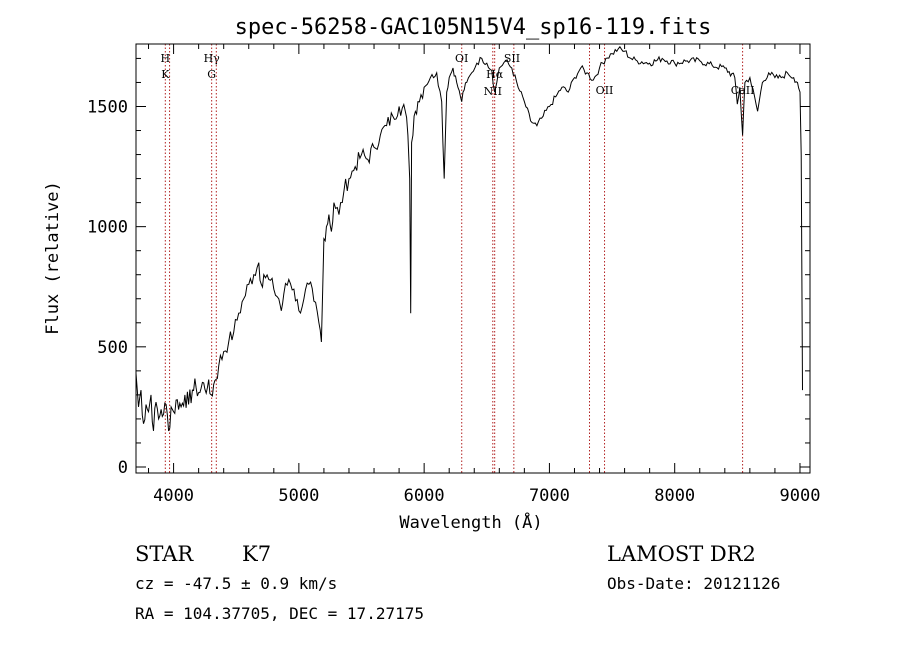 The width and height of the screenshot is (900, 649). Describe the element at coordinates (549, 496) in the screenshot. I see `x-tick-label: 7000` at that location.